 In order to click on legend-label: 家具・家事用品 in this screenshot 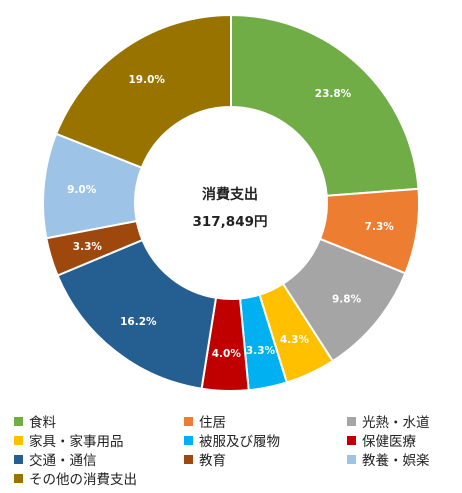, I will do `click(76, 442)`.